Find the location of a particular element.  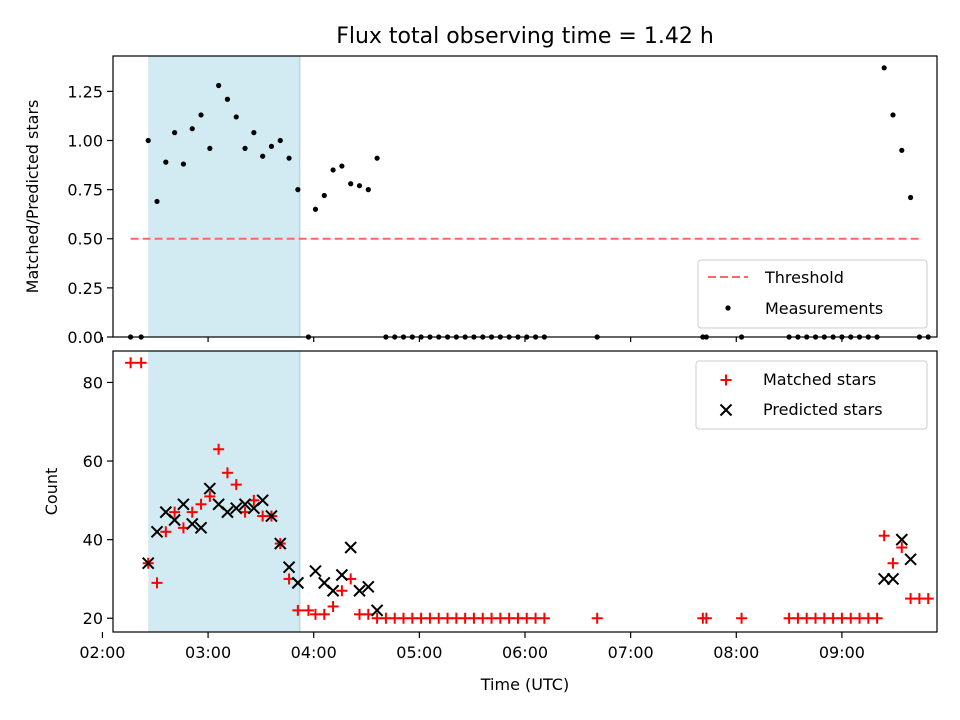

legend-matched-swatch is located at coordinates (726, 380).